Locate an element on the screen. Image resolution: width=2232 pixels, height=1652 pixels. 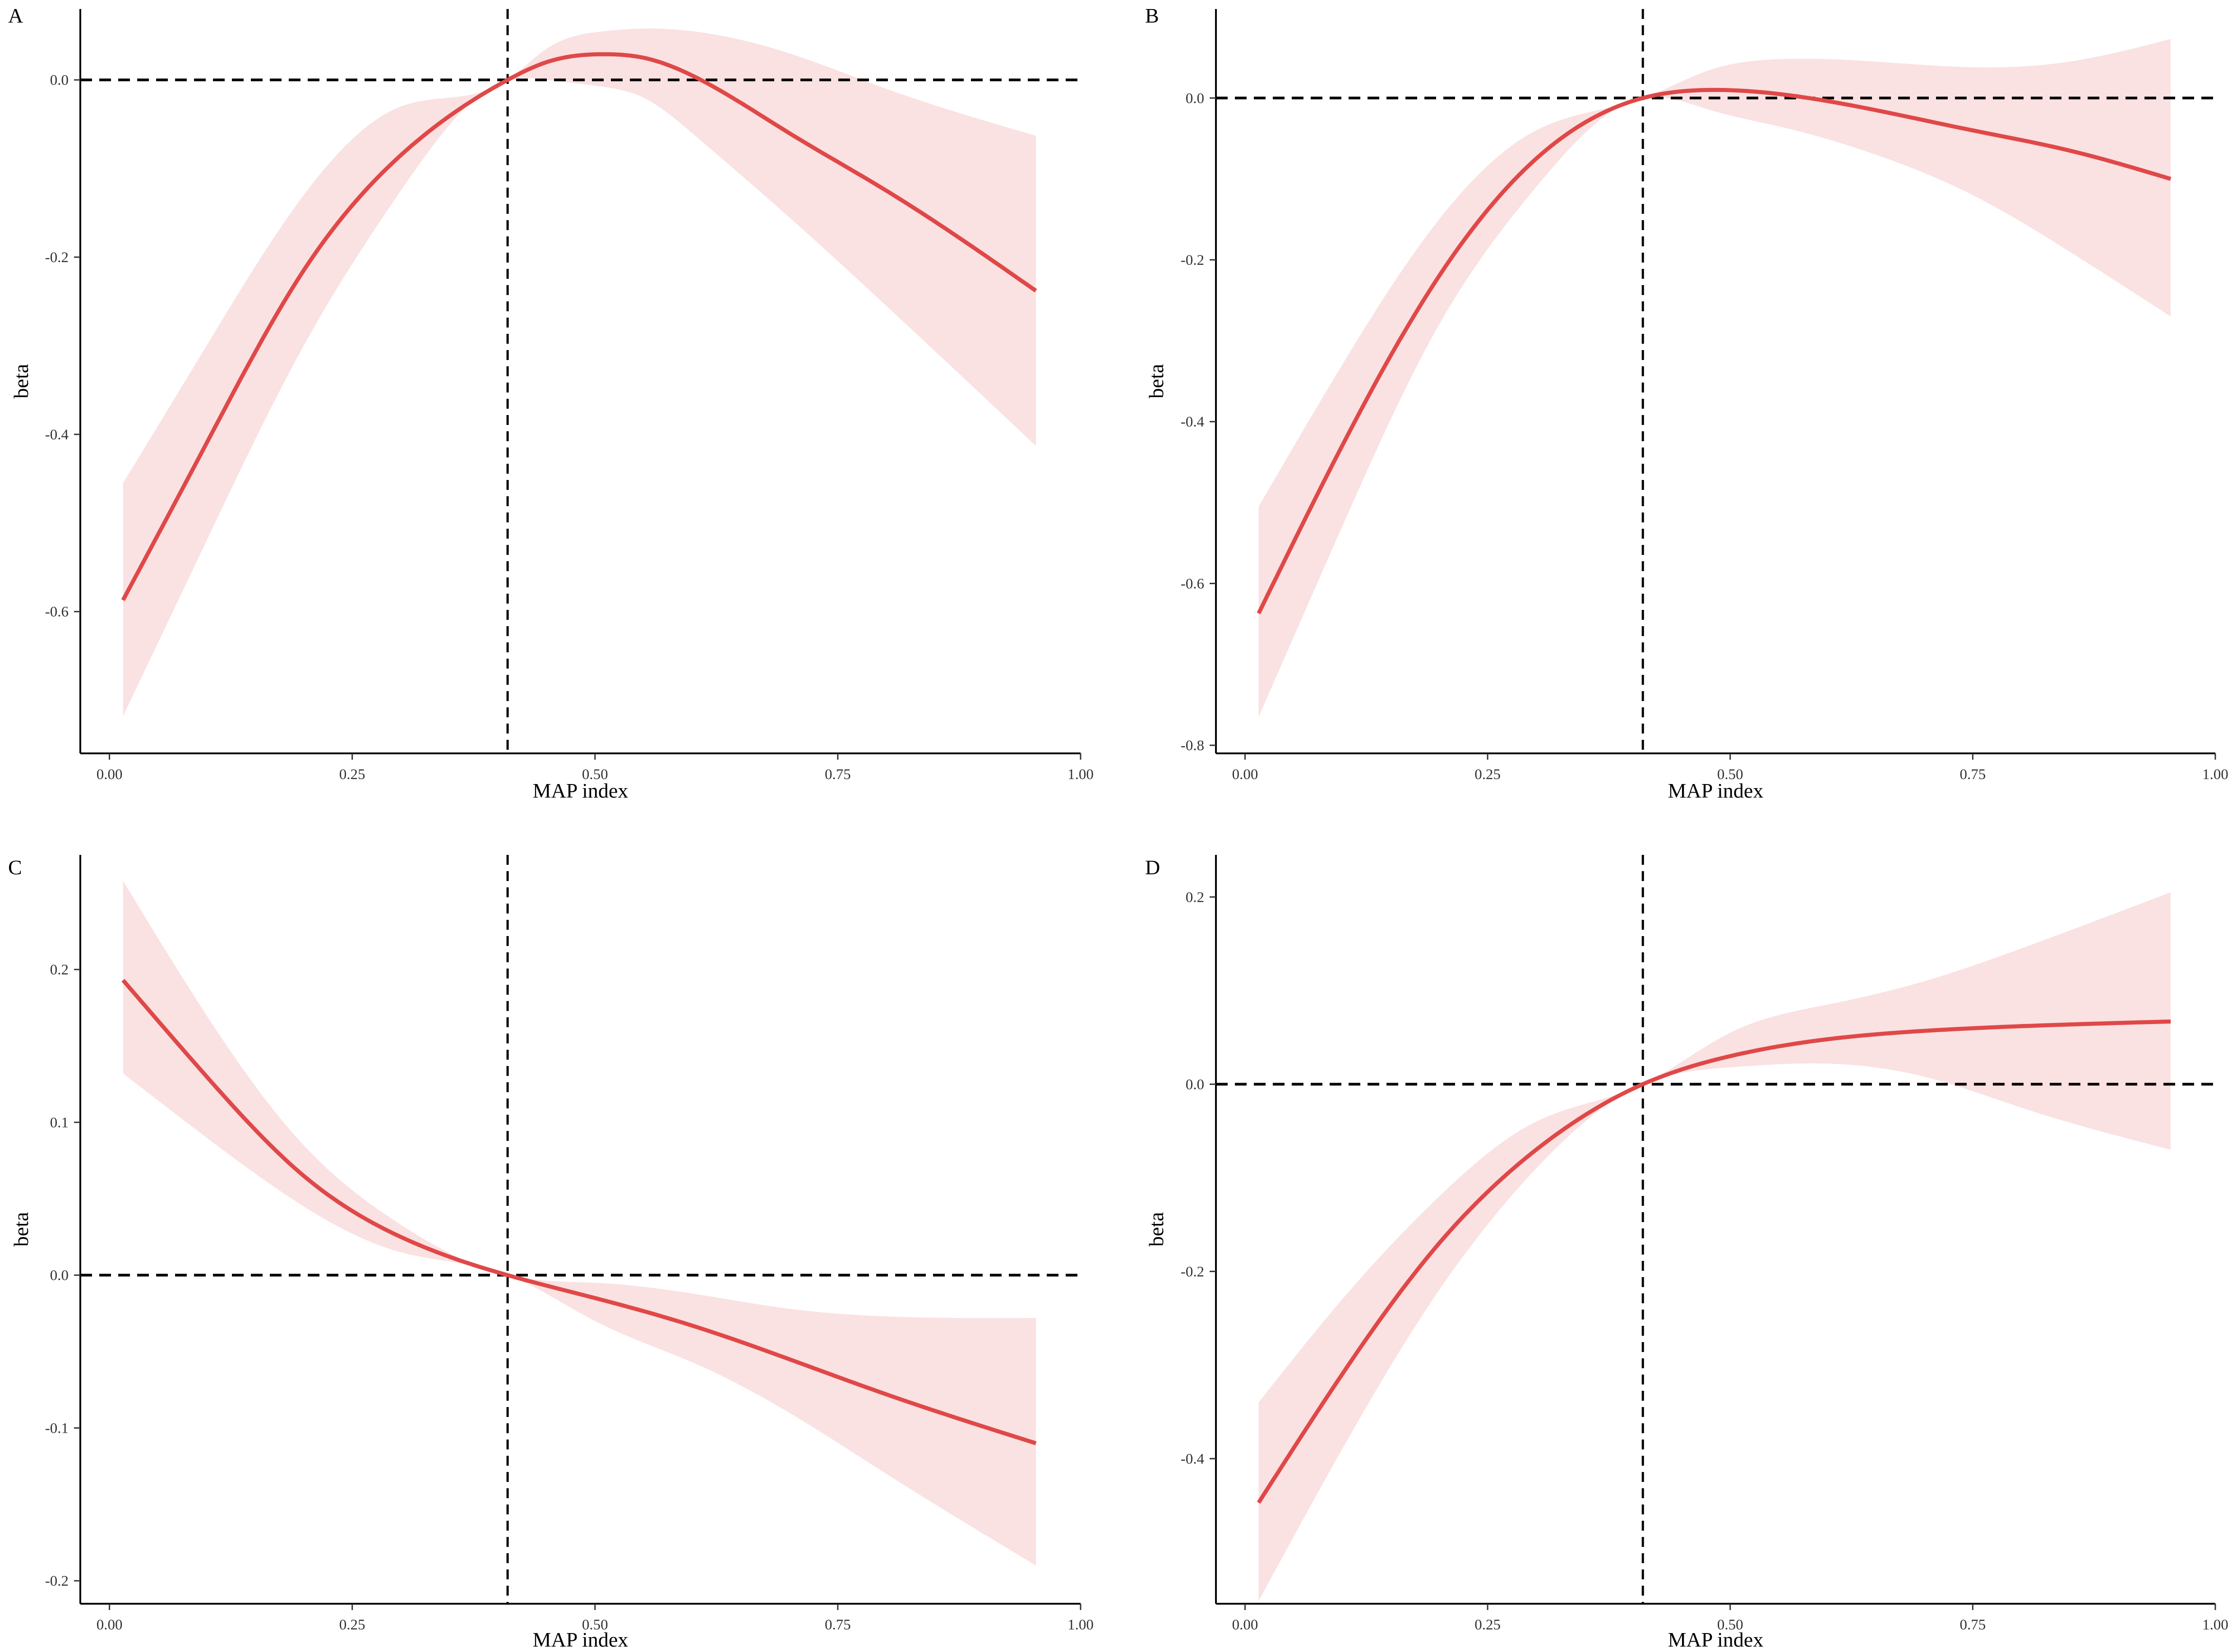
panel-letter: B is located at coordinates (1152, 15).